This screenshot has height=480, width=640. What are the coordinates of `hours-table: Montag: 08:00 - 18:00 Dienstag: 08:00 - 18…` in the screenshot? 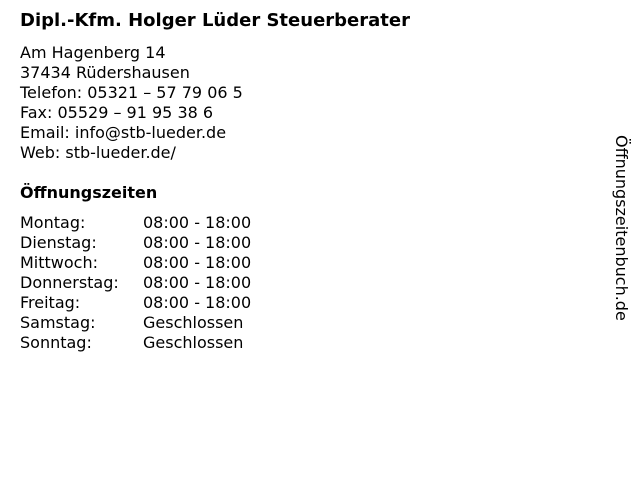 It's located at (135, 283).